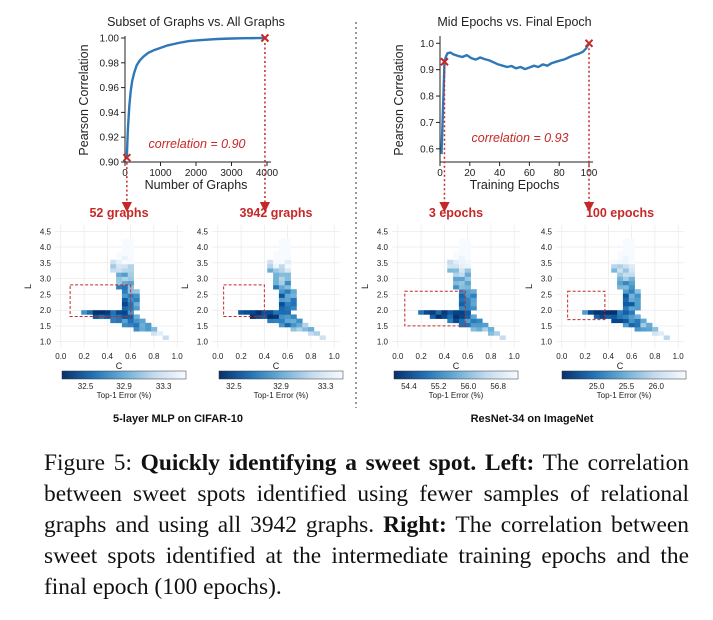 This screenshot has height=620, width=713. What do you see at coordinates (197, 144) in the screenshot?
I see `correlation-annotation: correlation = 0.90` at bounding box center [197, 144].